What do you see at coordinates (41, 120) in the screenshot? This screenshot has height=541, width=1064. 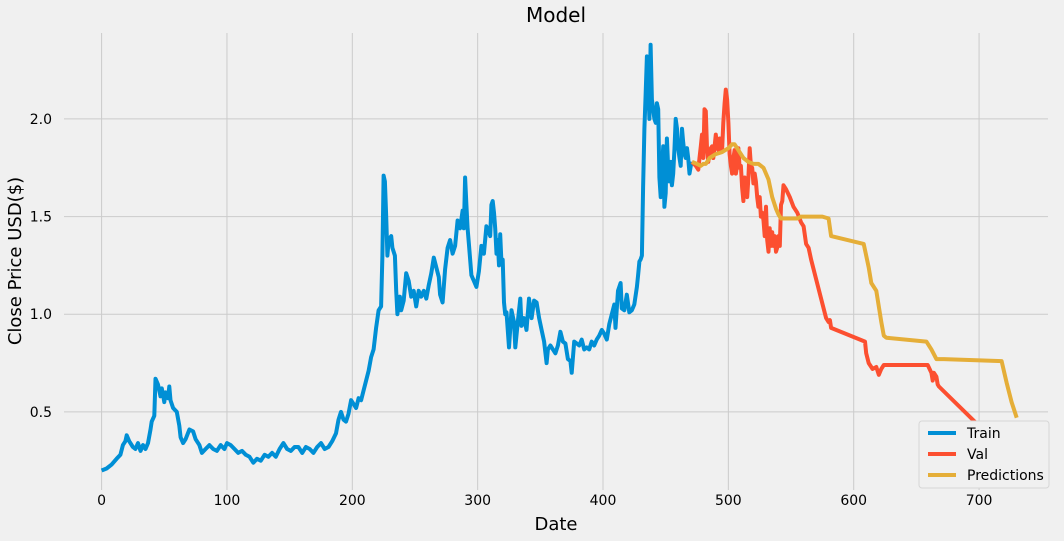 I see `y-tick-label: 2.0` at bounding box center [41, 120].